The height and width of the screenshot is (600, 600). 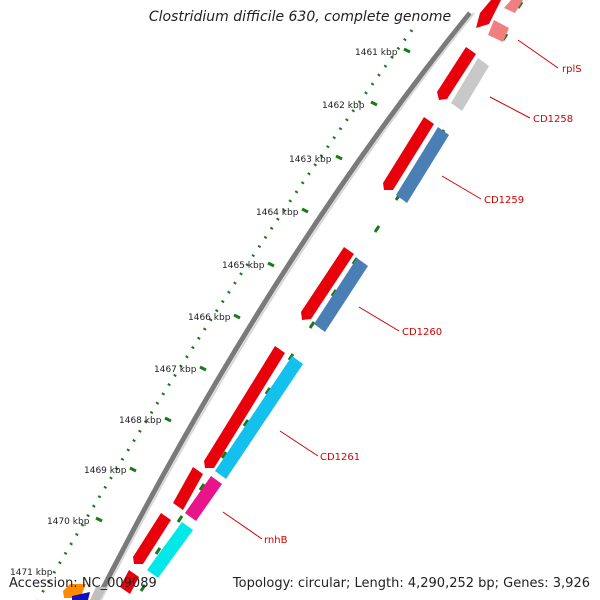 What do you see at coordinates (242, 525) in the screenshot?
I see `leader-line-rnhB` at bounding box center [242, 525].